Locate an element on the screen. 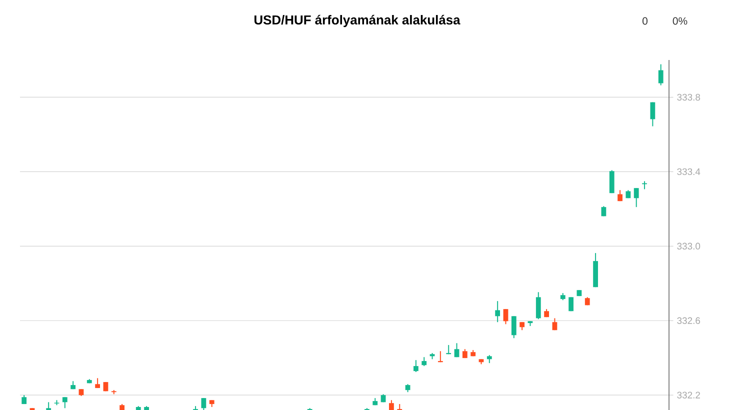 This screenshot has width=730, height=410. y-tick-label: 333.8 is located at coordinates (688, 97).